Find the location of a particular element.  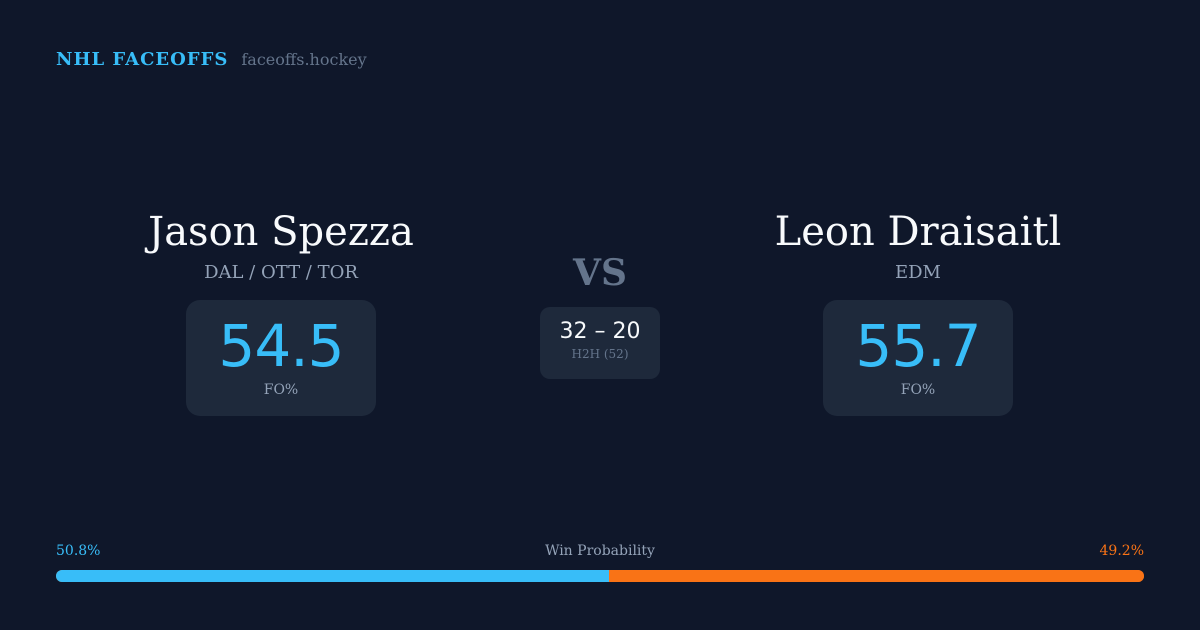

brand-name: NHL FACEOFFS is located at coordinates (142, 59).